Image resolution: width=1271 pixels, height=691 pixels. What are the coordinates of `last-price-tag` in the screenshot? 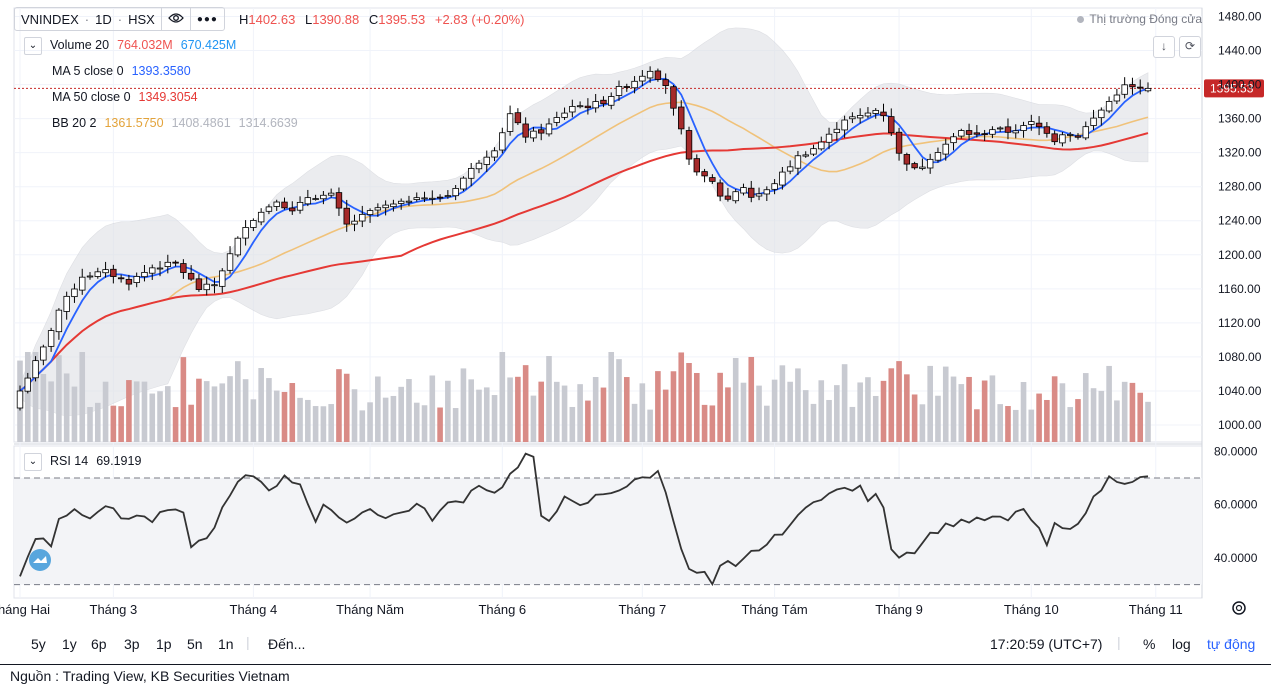 It's located at (1234, 88).